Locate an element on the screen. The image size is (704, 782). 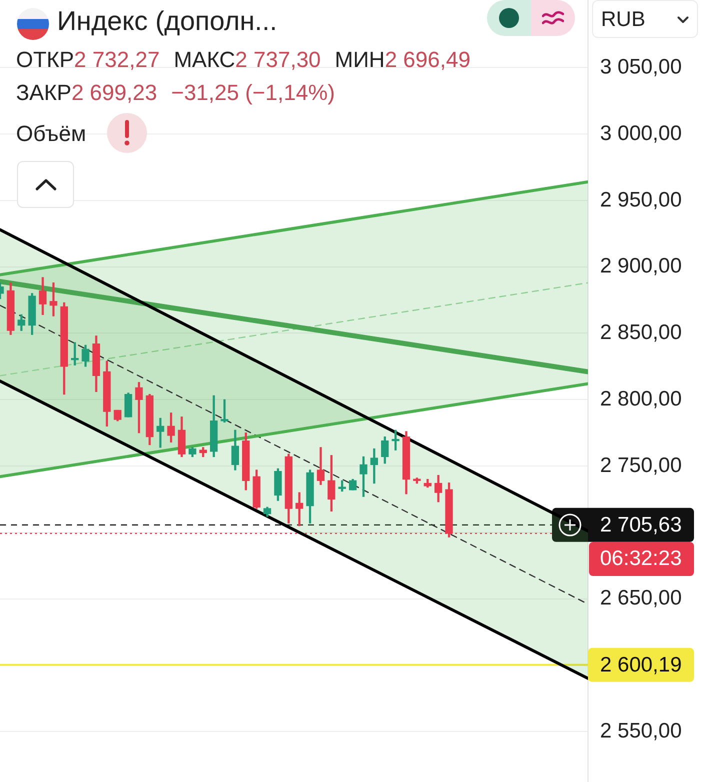
annotation: 2 732,27 is located at coordinates (117, 60).